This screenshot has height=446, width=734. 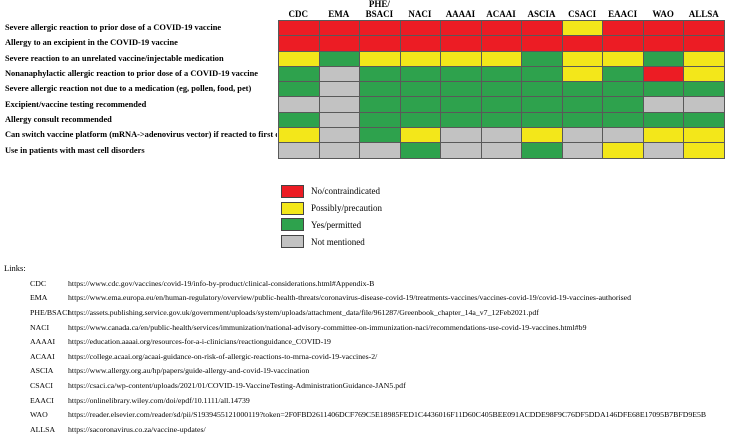 What do you see at coordinates (623, 104) in the screenshot?
I see `grid-cell-eaaci-row6` at bounding box center [623, 104].